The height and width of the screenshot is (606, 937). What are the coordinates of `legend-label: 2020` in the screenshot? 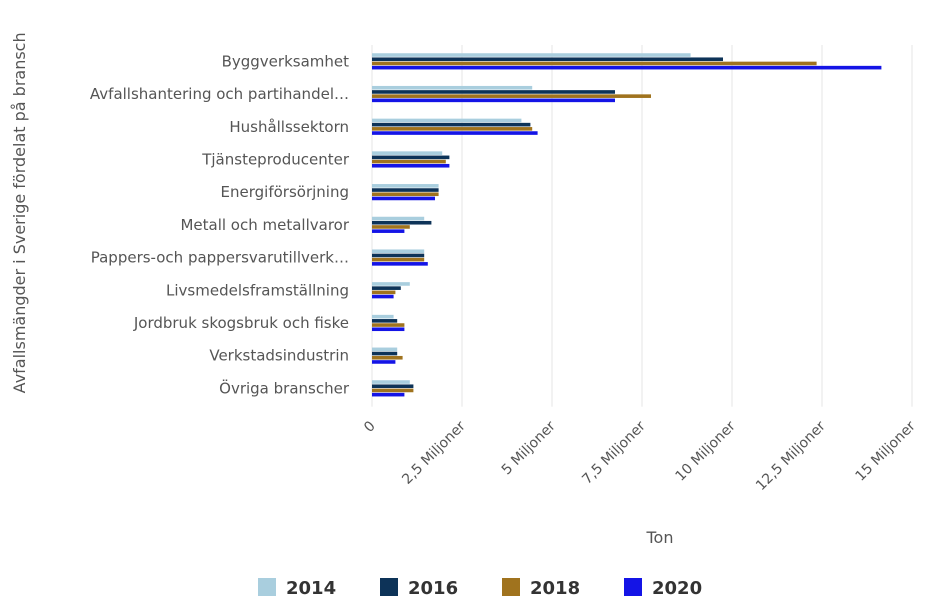 It's located at (677, 588).